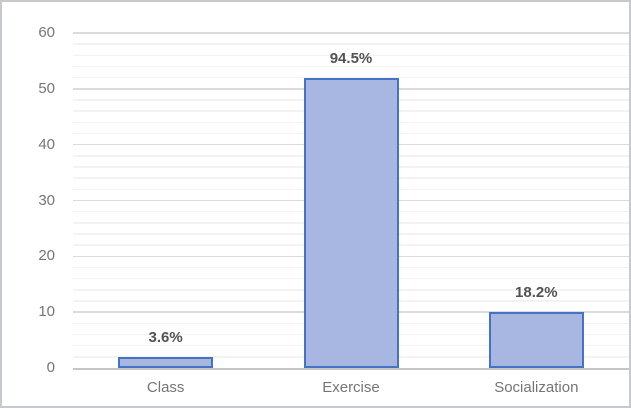  Describe the element at coordinates (46, 32) in the screenshot. I see `y-axis-tick-label: 60` at that location.